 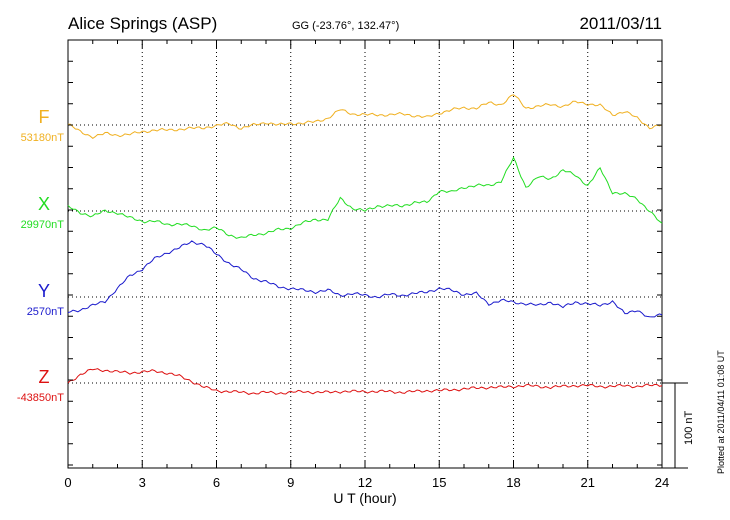 I want to click on trace-X, so click(x=365, y=197).